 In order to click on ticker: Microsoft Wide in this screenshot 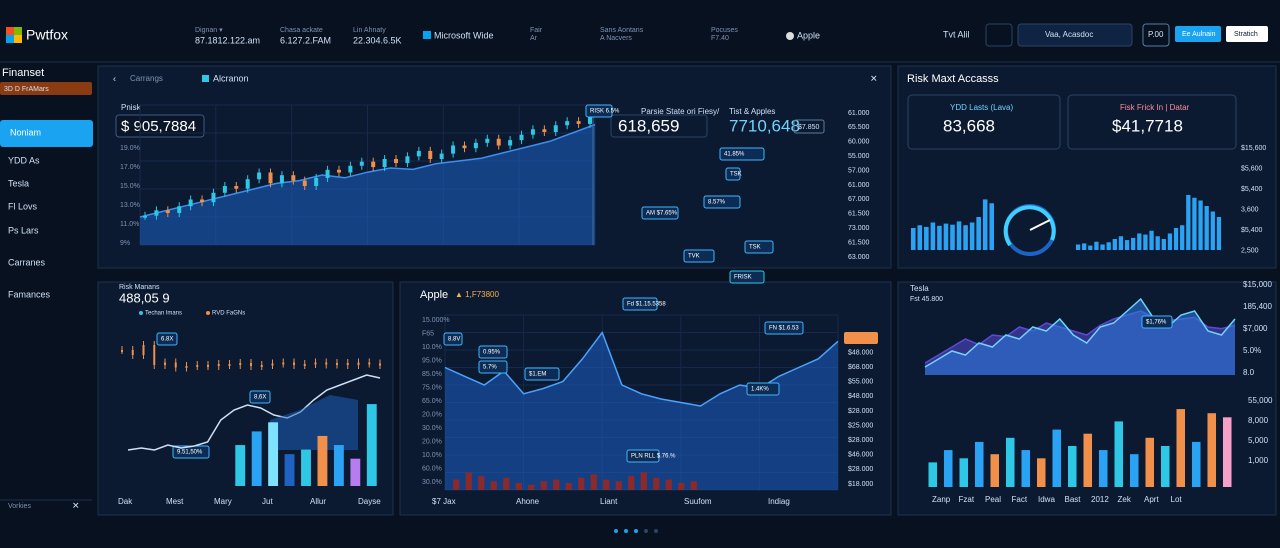, I will do `click(464, 35)`.